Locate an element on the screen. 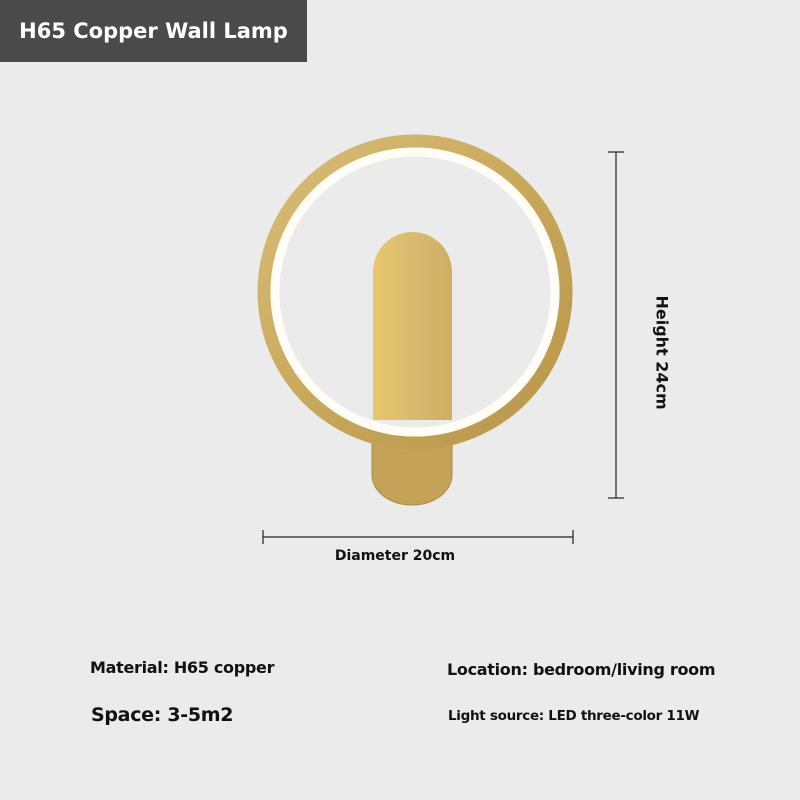 The width and height of the screenshot is (800, 800). material-spec: Material: H65 copper is located at coordinates (182, 667).